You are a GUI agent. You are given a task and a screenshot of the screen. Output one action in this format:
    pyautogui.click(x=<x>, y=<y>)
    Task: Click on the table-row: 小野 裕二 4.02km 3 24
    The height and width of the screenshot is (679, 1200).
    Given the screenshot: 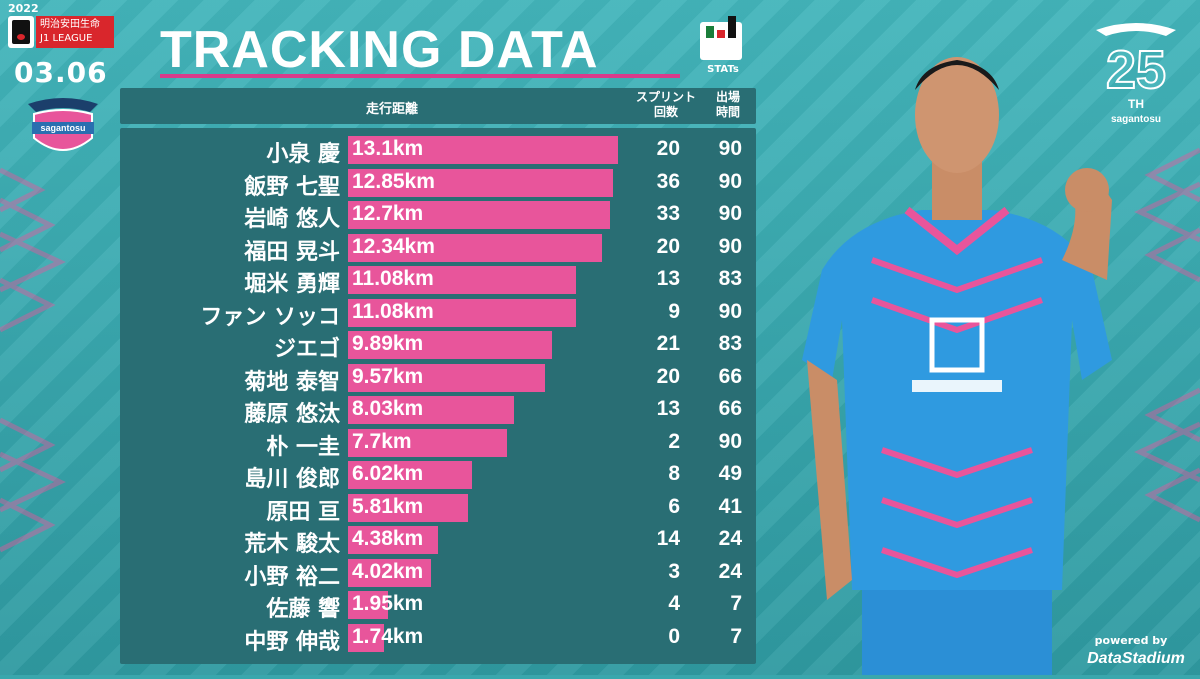 What is the action you would take?
    pyautogui.click(x=438, y=573)
    